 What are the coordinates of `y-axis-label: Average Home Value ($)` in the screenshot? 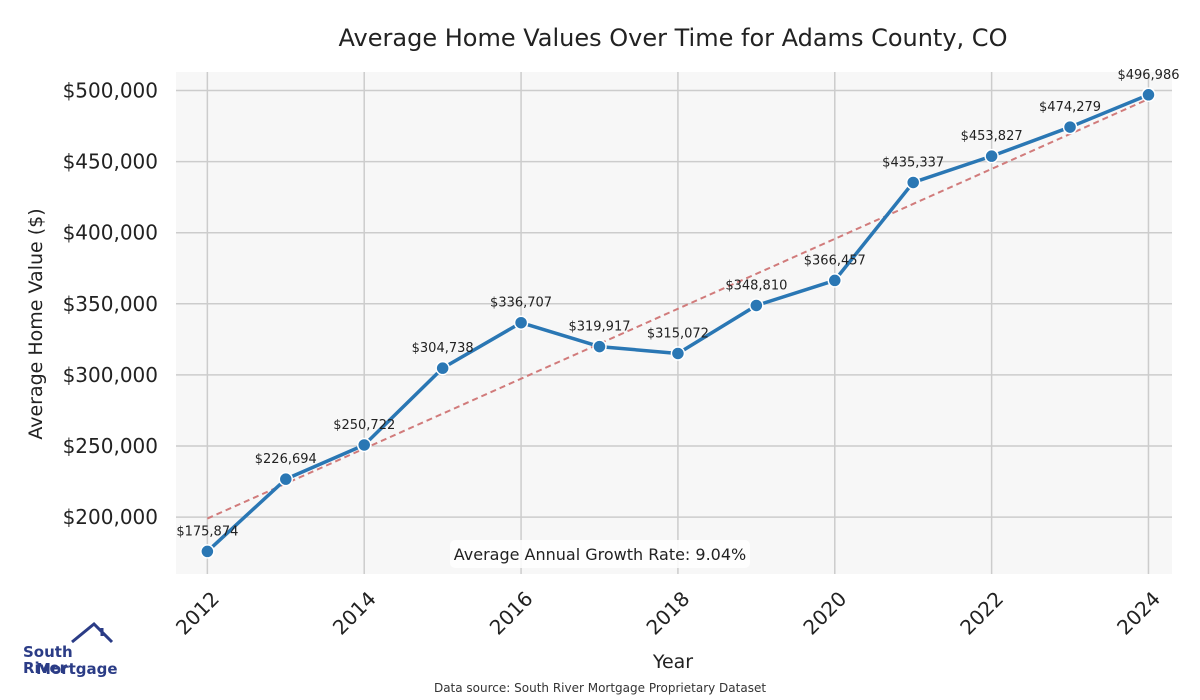 It's located at (36, 323).